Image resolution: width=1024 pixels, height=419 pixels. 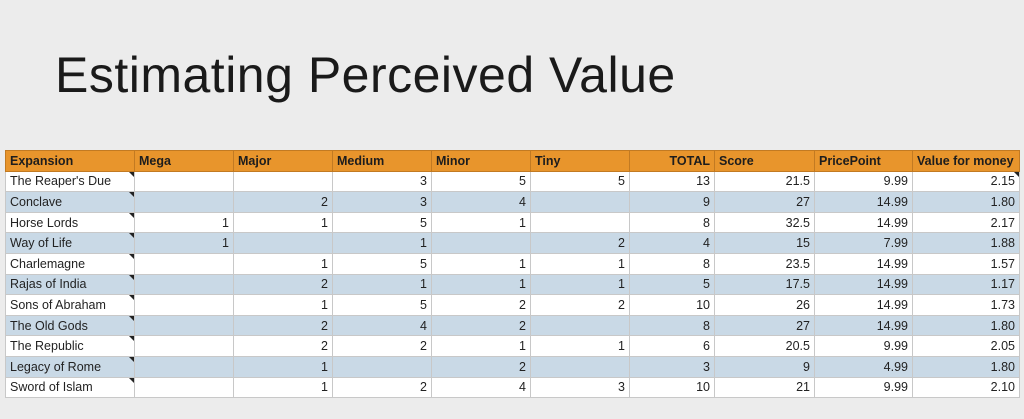 I want to click on col-header-score: Score, so click(x=764, y=161).